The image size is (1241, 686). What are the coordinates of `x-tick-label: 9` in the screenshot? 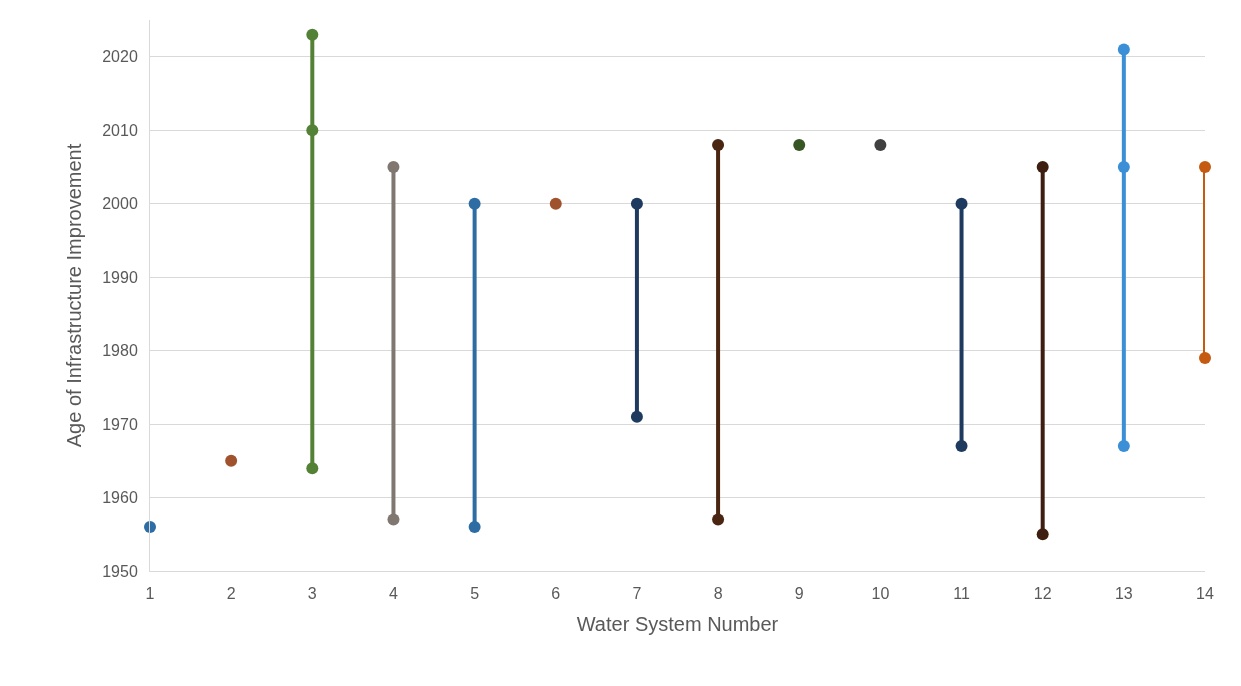 It's located at (799, 594).